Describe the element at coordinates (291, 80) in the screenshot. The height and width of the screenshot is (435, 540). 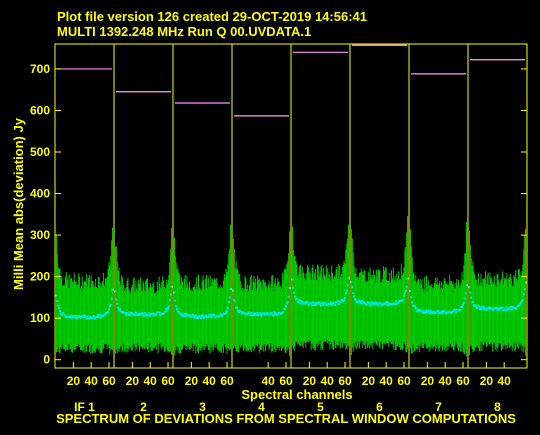
I see `reference-layer` at that location.